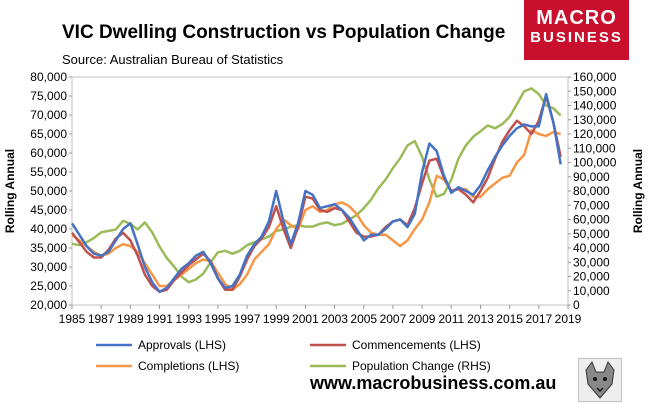 The height and width of the screenshot is (413, 660). I want to click on y-right-tick-label: 100,000, so click(595, 163).